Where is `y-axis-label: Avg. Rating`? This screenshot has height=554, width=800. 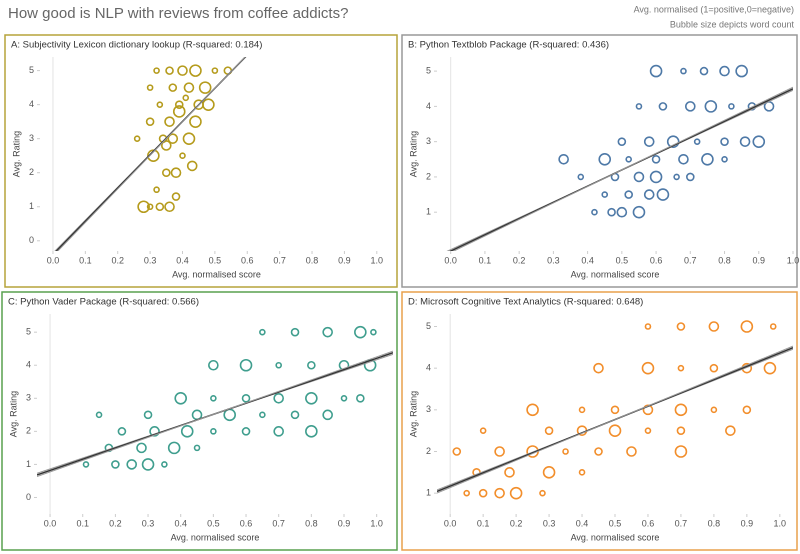
y-axis-label: Avg. Rating is located at coordinates (413, 154).